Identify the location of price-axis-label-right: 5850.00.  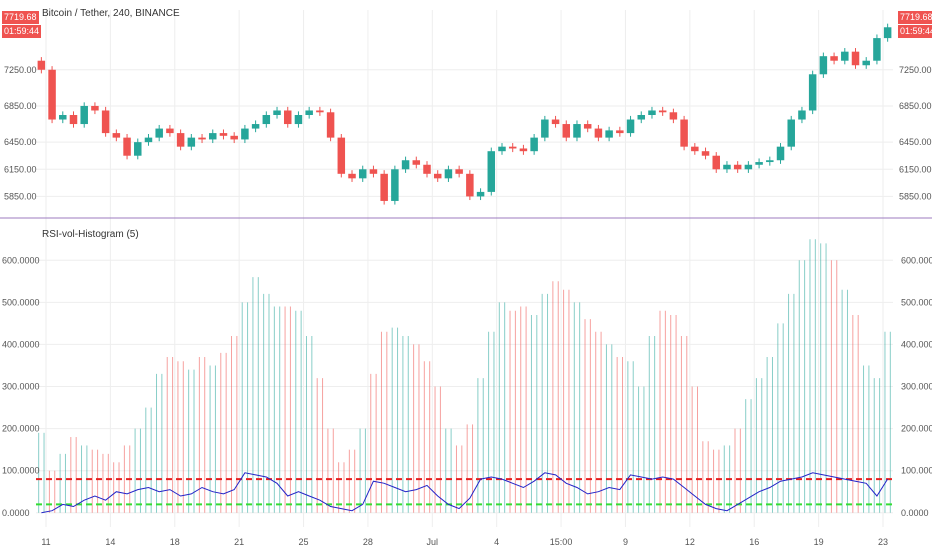
(915, 196).